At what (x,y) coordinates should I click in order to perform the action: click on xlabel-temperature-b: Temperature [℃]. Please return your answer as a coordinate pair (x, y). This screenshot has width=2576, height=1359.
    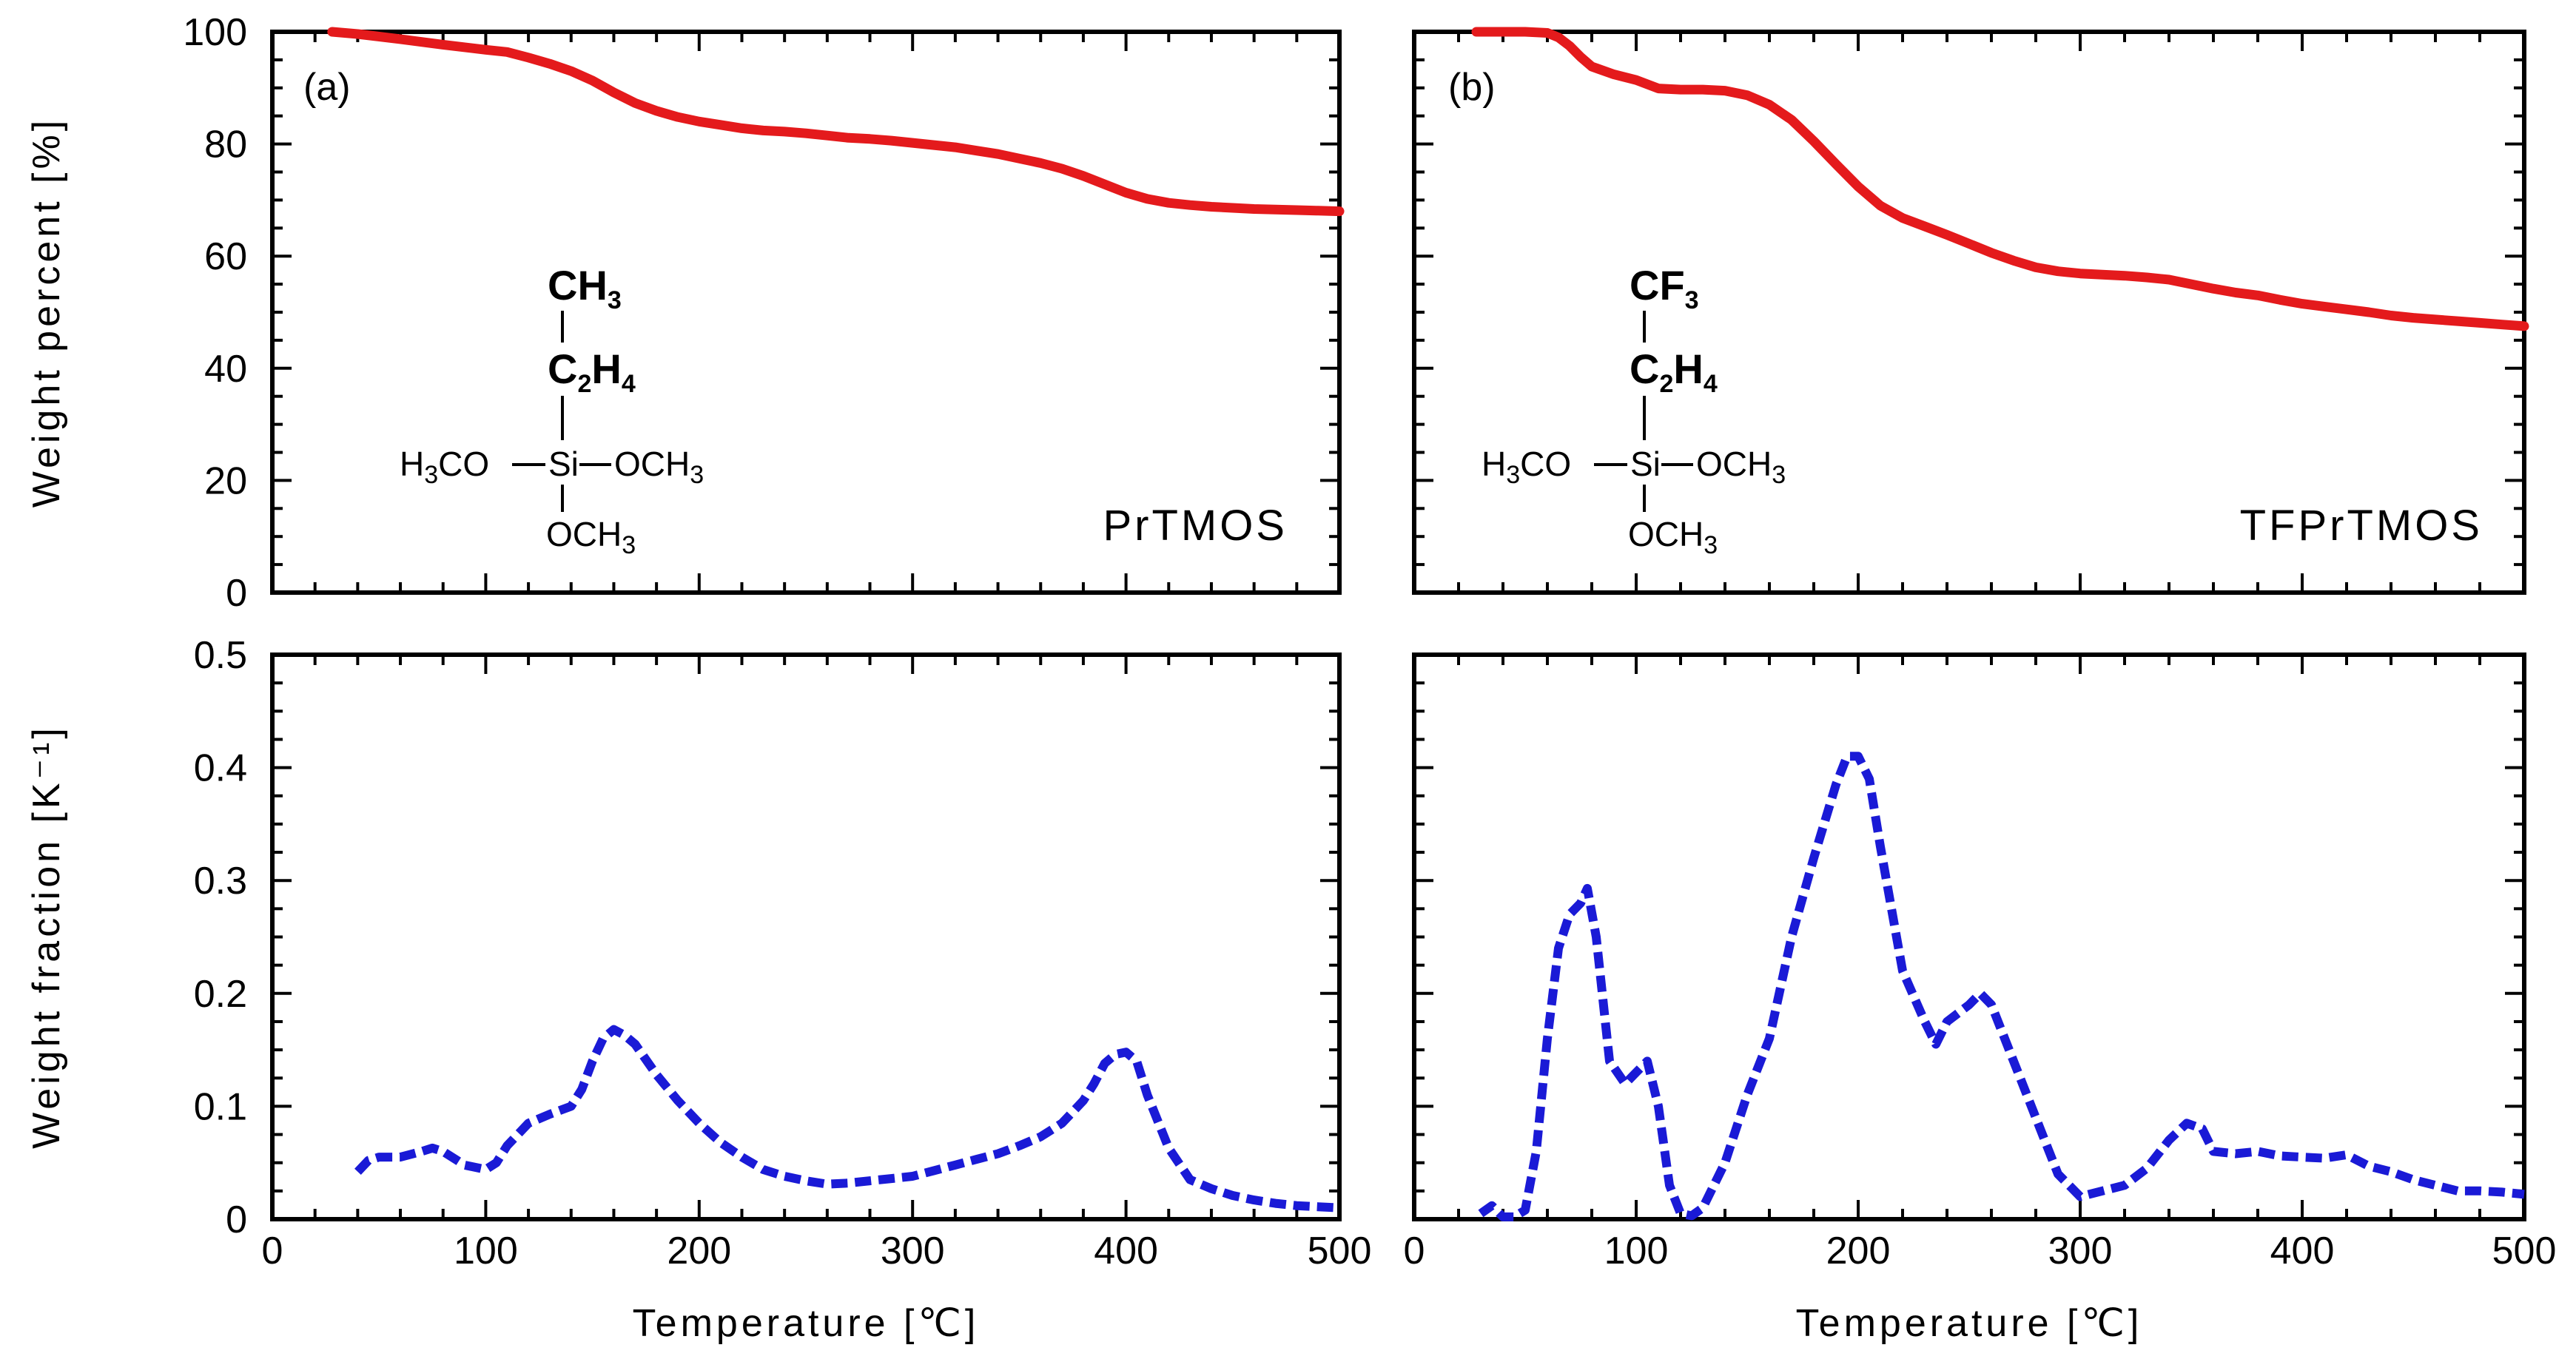
    Looking at the image, I should click on (1969, 1323).